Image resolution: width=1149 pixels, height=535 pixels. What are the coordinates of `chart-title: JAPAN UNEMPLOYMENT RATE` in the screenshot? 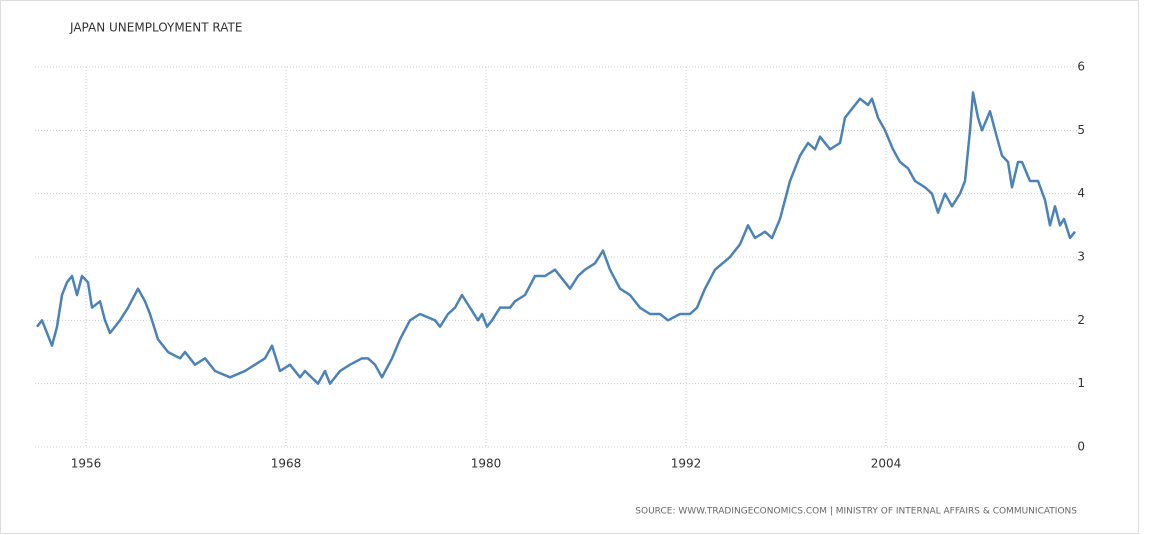 It's located at (155, 28).